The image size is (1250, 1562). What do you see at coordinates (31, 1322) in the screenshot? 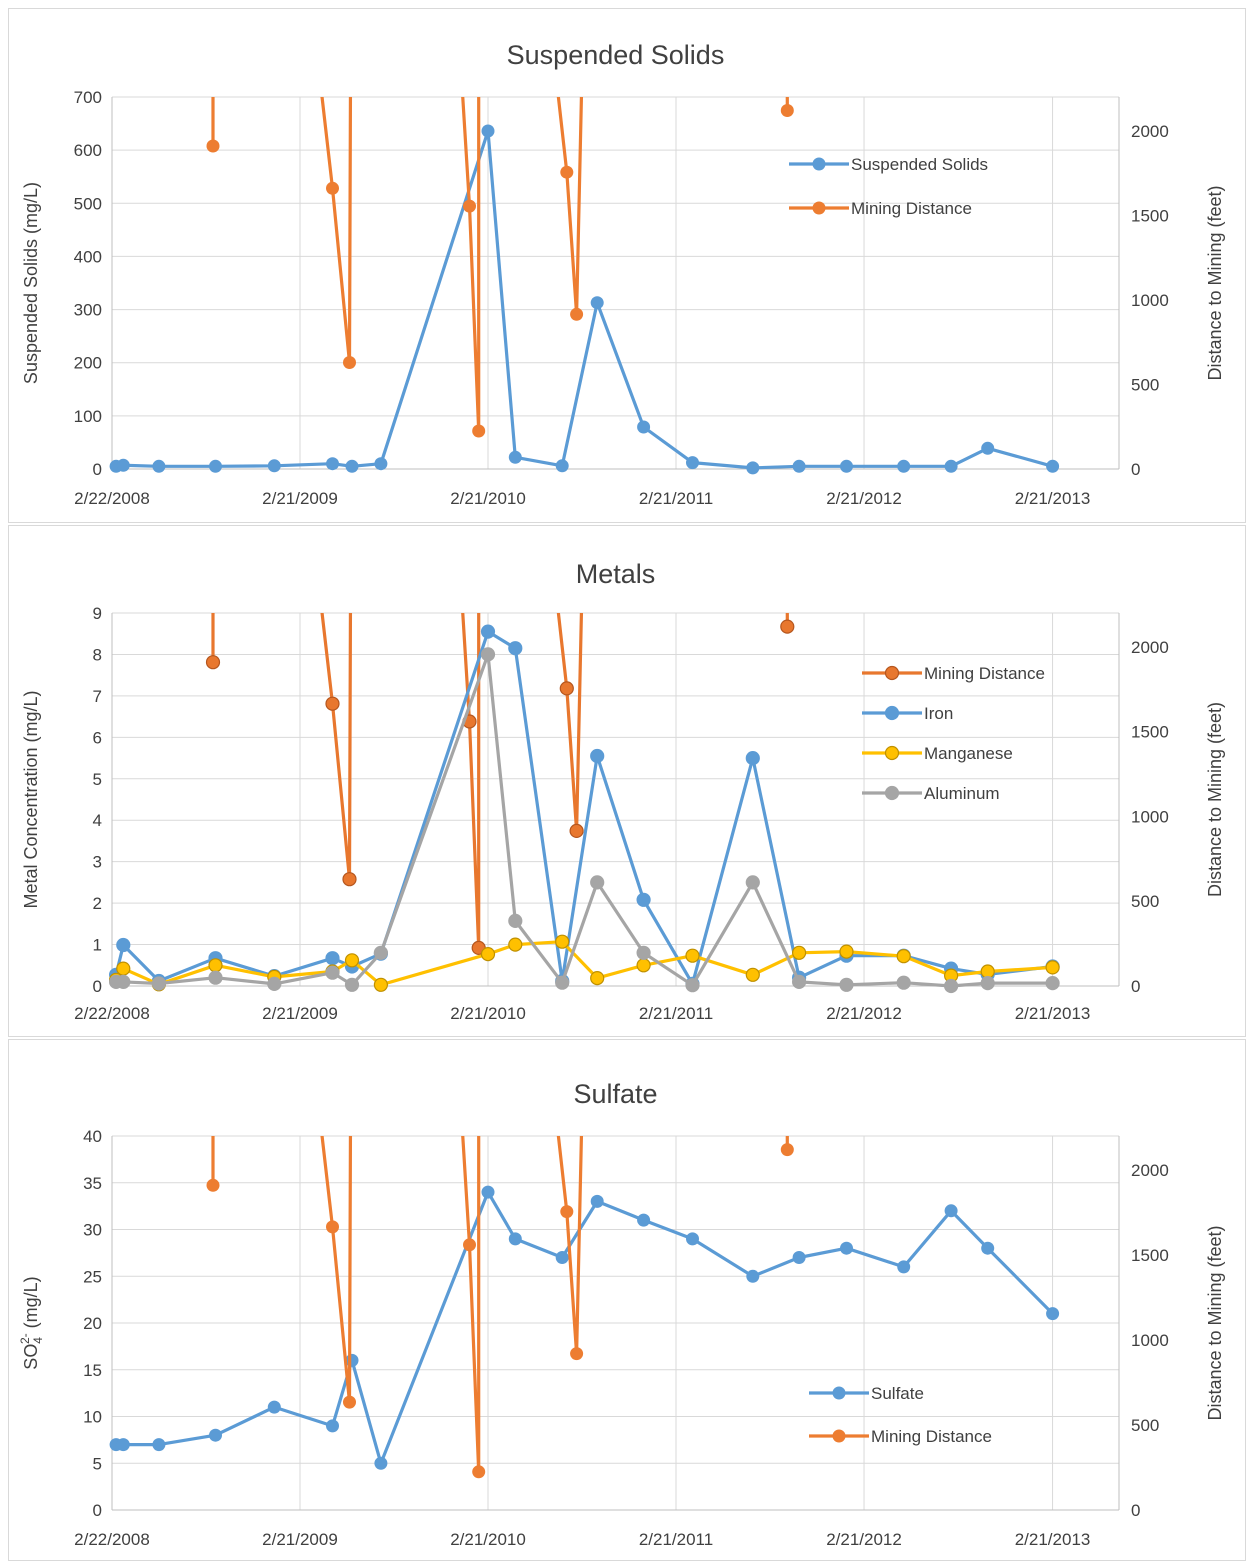
I see `y-axis-label: SO42- (mg/L)` at bounding box center [31, 1322].